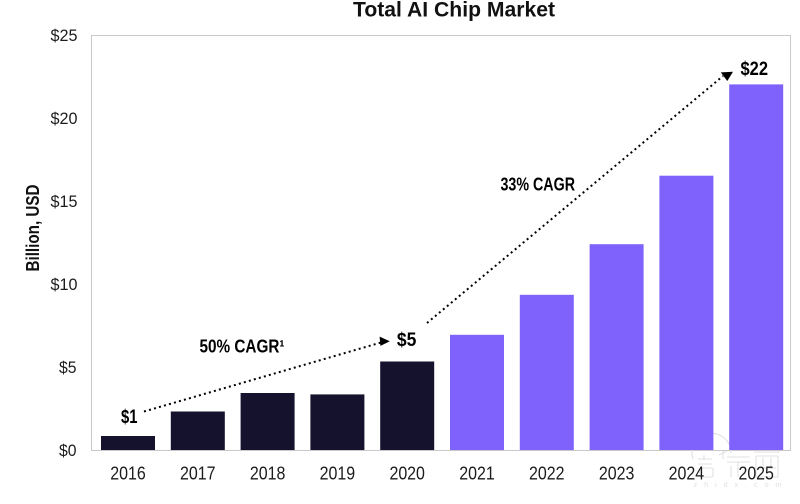 The width and height of the screenshot is (800, 504). What do you see at coordinates (64, 285) in the screenshot?
I see `svg-text: $10` at bounding box center [64, 285].